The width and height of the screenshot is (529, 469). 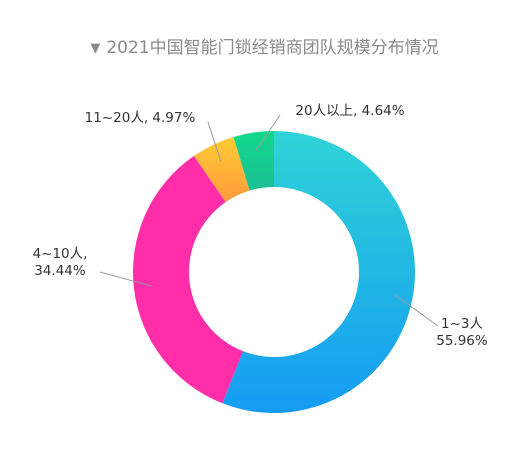 I want to click on slice-label-2: 4~10人, 34.44%, so click(x=60, y=262).